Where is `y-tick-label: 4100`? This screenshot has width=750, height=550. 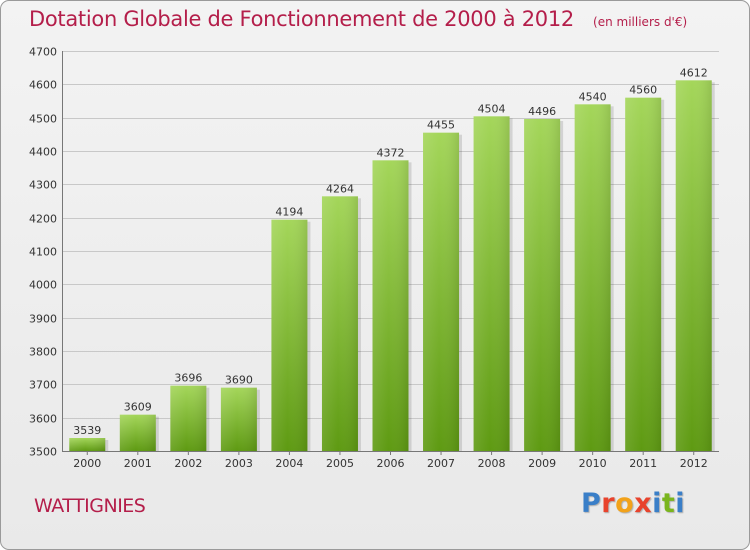 y-tick-label: 4100 is located at coordinates (43, 252).